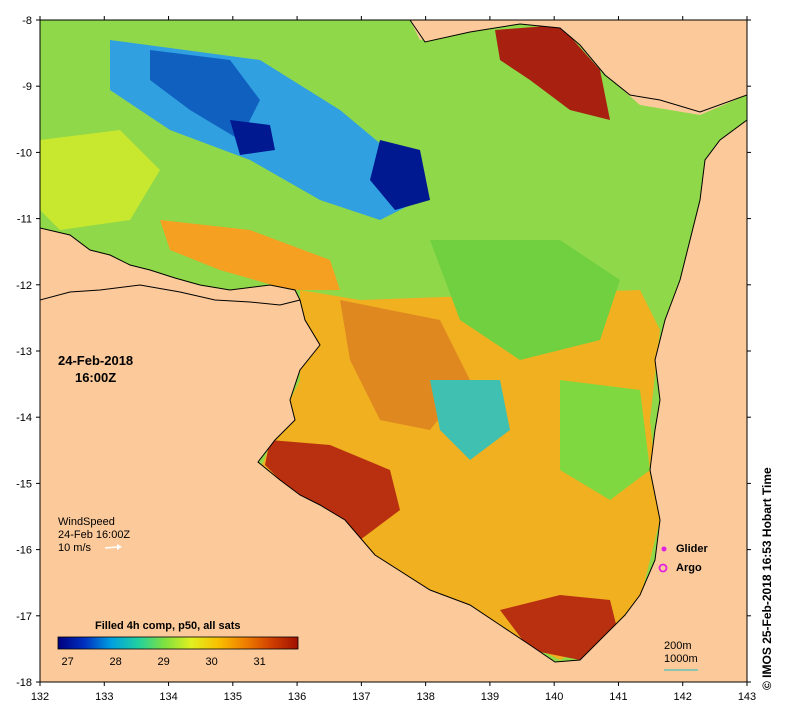 This screenshot has width=791, height=716. Describe the element at coordinates (205, 95) in the screenshot. I see `sst-region-cold` at that location.